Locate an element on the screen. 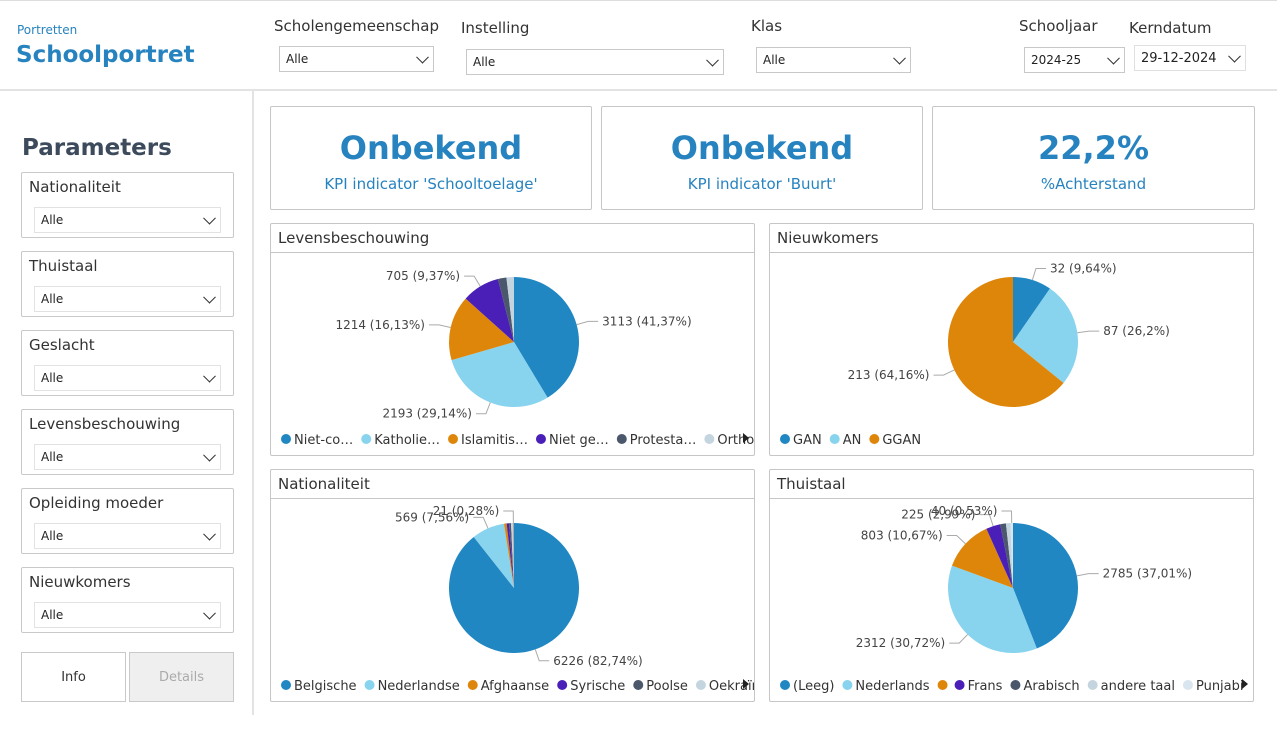 Image resolution: width=1277 pixels, height=730 pixels. kpi-card: Onbekend KPI indicator 'Schooltoelage' is located at coordinates (431, 158).